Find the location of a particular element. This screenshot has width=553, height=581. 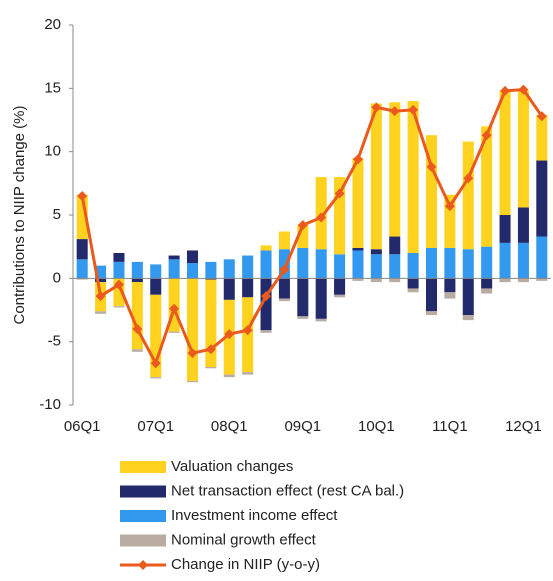

y-axis-label: Contributions to NIIP change (%) is located at coordinates (19, 214).